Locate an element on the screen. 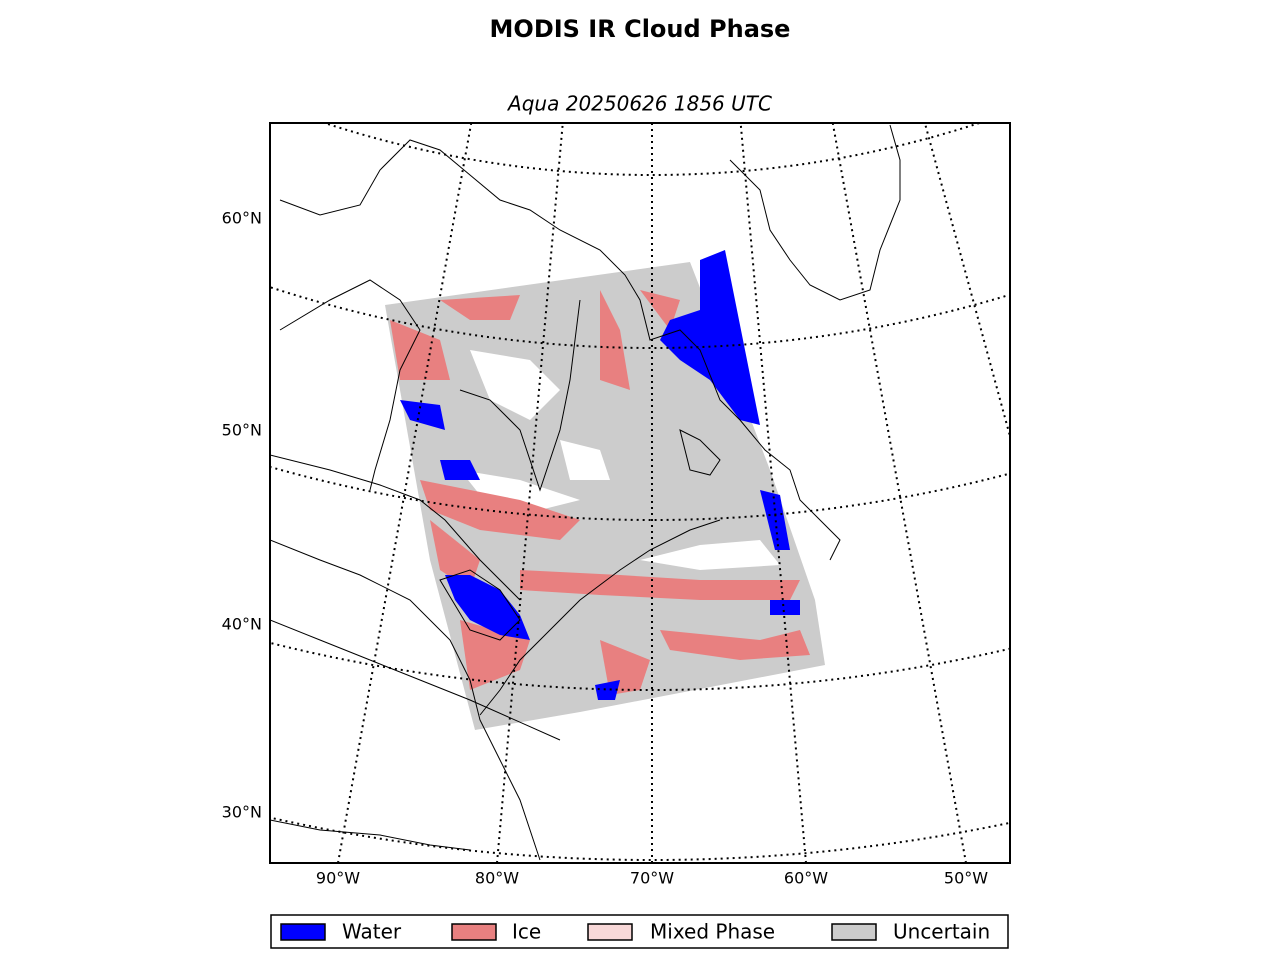 The height and width of the screenshot is (960, 1280). longitude-label: 60°W is located at coordinates (806, 878).